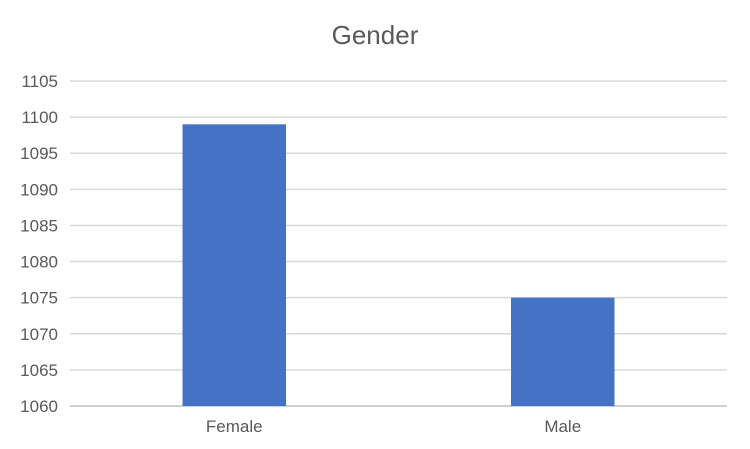  What do you see at coordinates (562, 426) in the screenshot?
I see `x-category-label: Male` at bounding box center [562, 426].